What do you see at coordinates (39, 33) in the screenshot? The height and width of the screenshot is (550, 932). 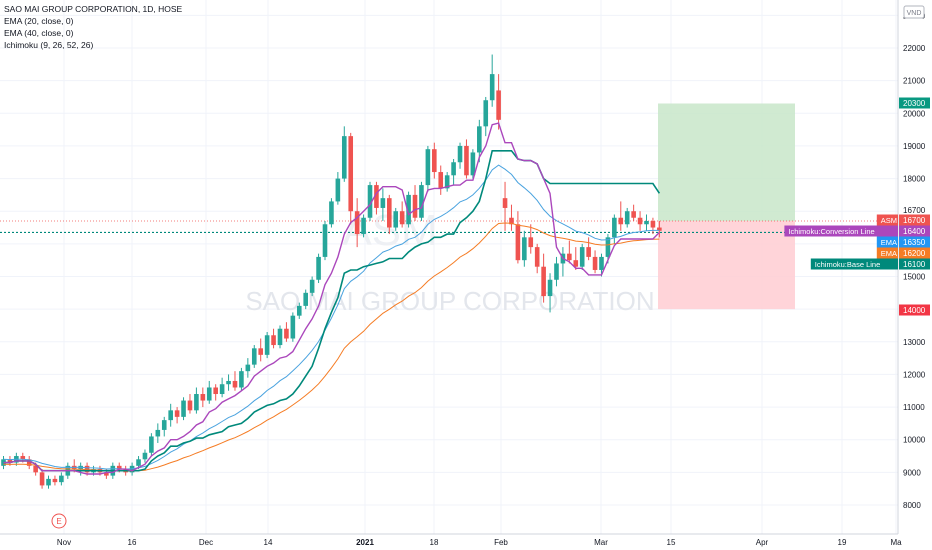 I see `legend-ema40: EMA (40, close, 0)` at bounding box center [39, 33].